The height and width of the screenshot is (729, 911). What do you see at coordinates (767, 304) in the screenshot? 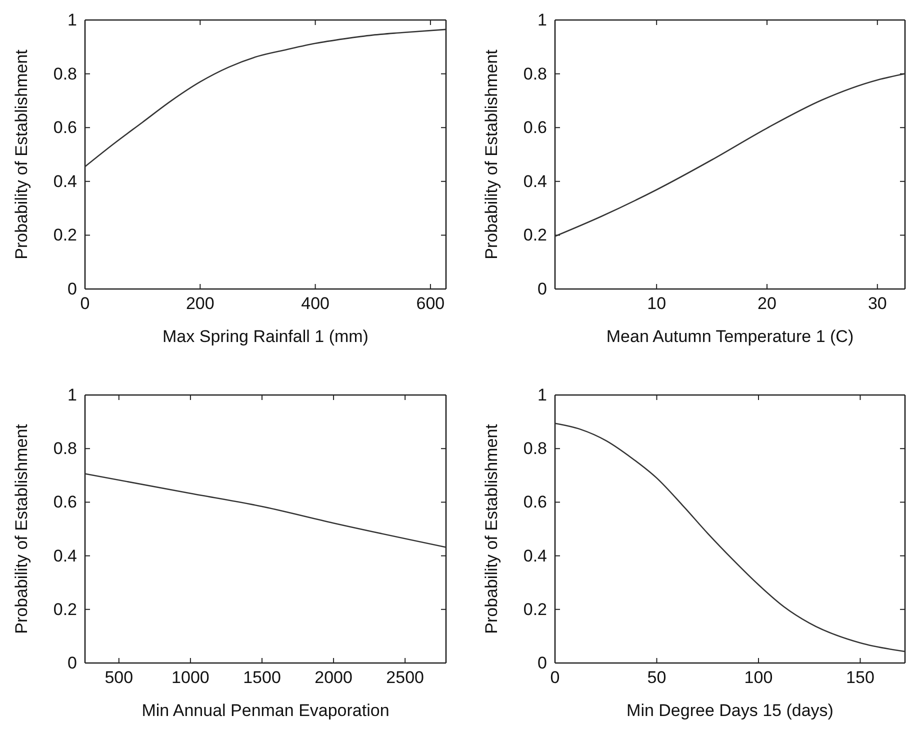
I see `x-tick-label: 20` at bounding box center [767, 304].